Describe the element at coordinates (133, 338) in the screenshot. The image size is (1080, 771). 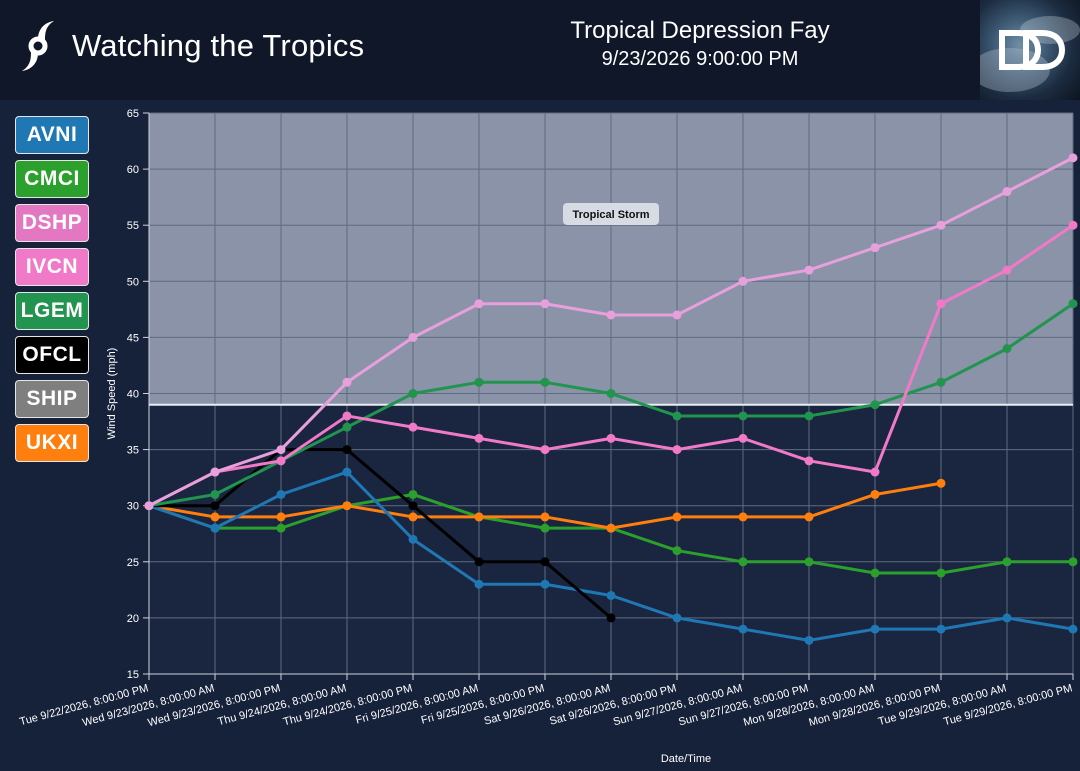
I see `y-tick-label: 45` at that location.